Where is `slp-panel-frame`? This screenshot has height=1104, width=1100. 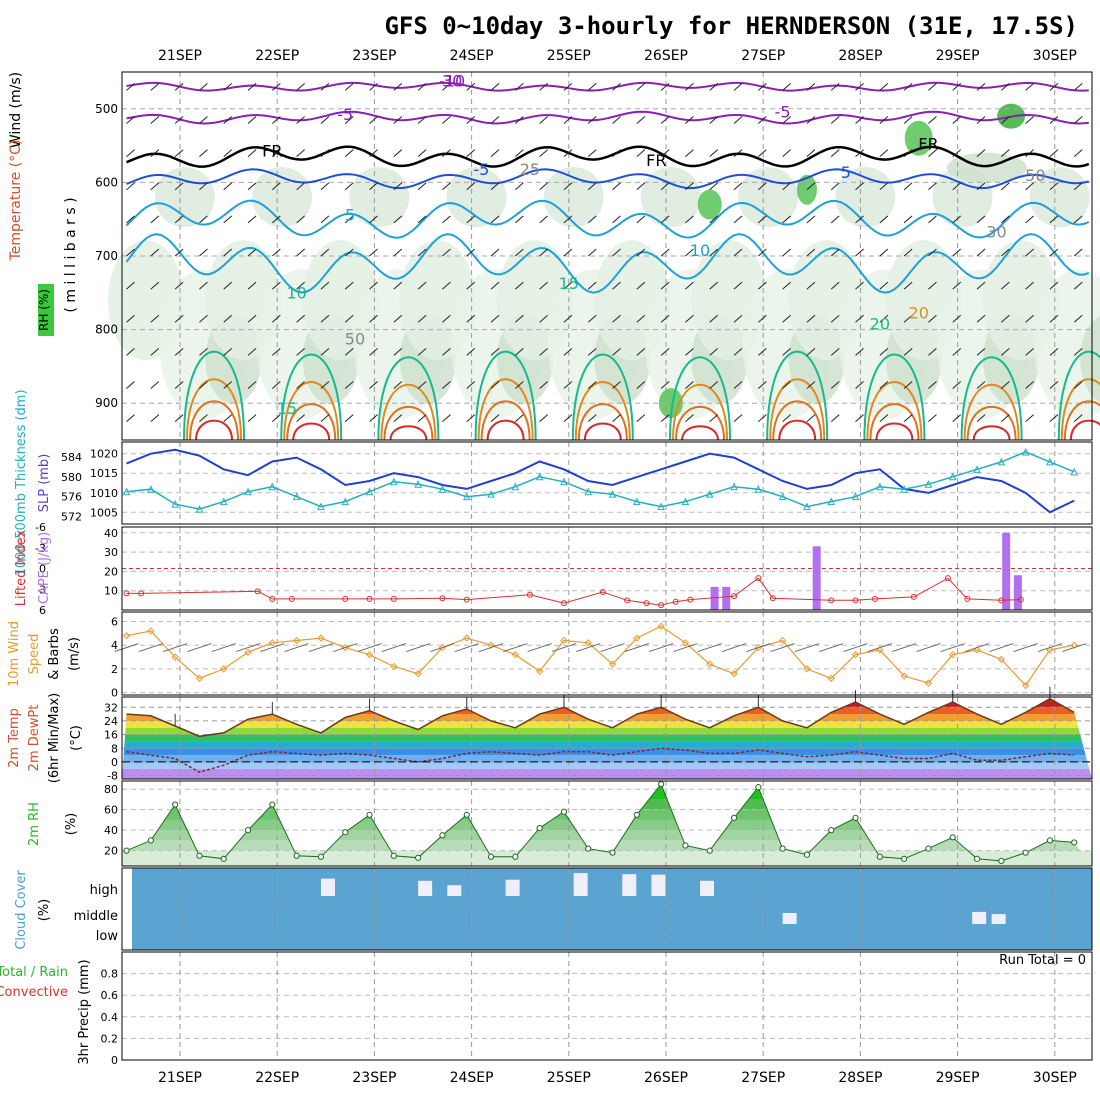
slp-panel-frame is located at coordinates (607, 483).